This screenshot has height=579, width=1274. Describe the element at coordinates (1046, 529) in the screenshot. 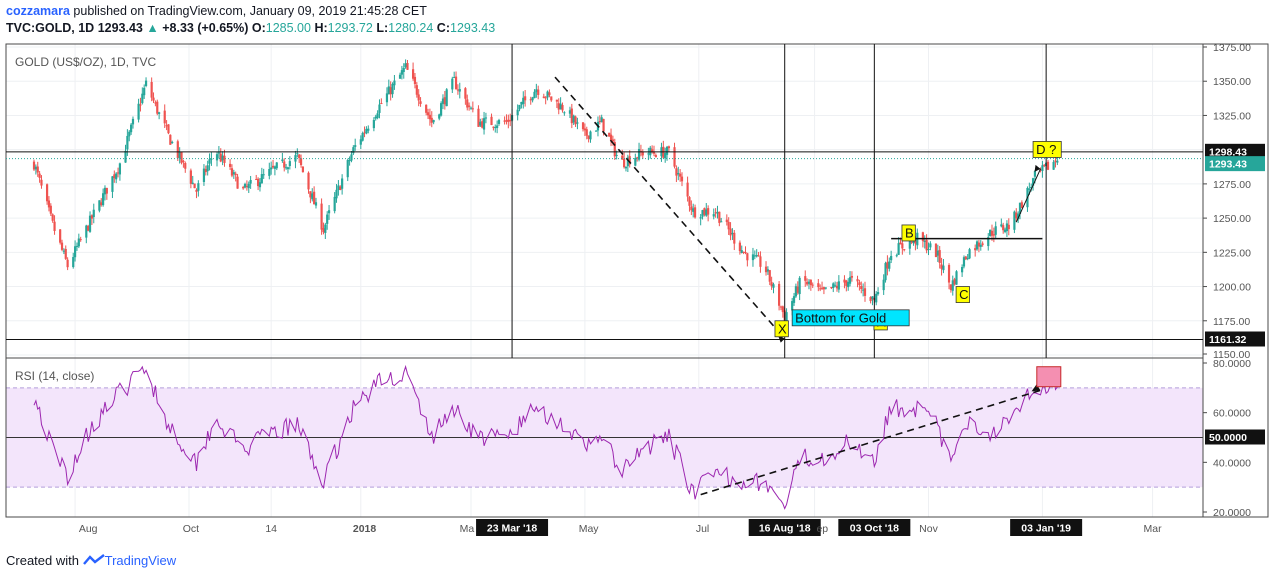

I see `time-axis-marker-label: 03 Jan '19` at that location.